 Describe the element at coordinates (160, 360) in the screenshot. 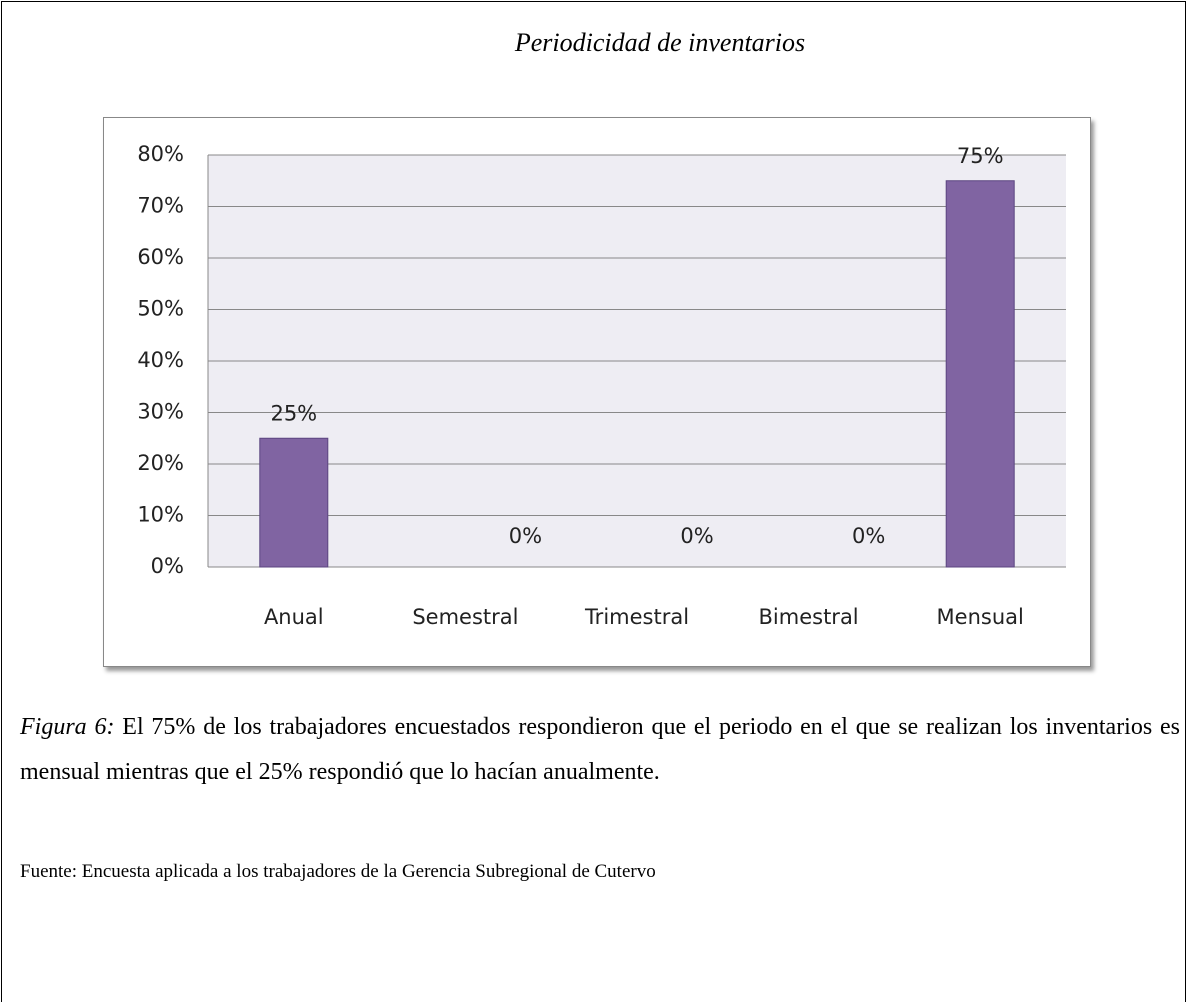

I see `y-tick-label: 40%` at that location.